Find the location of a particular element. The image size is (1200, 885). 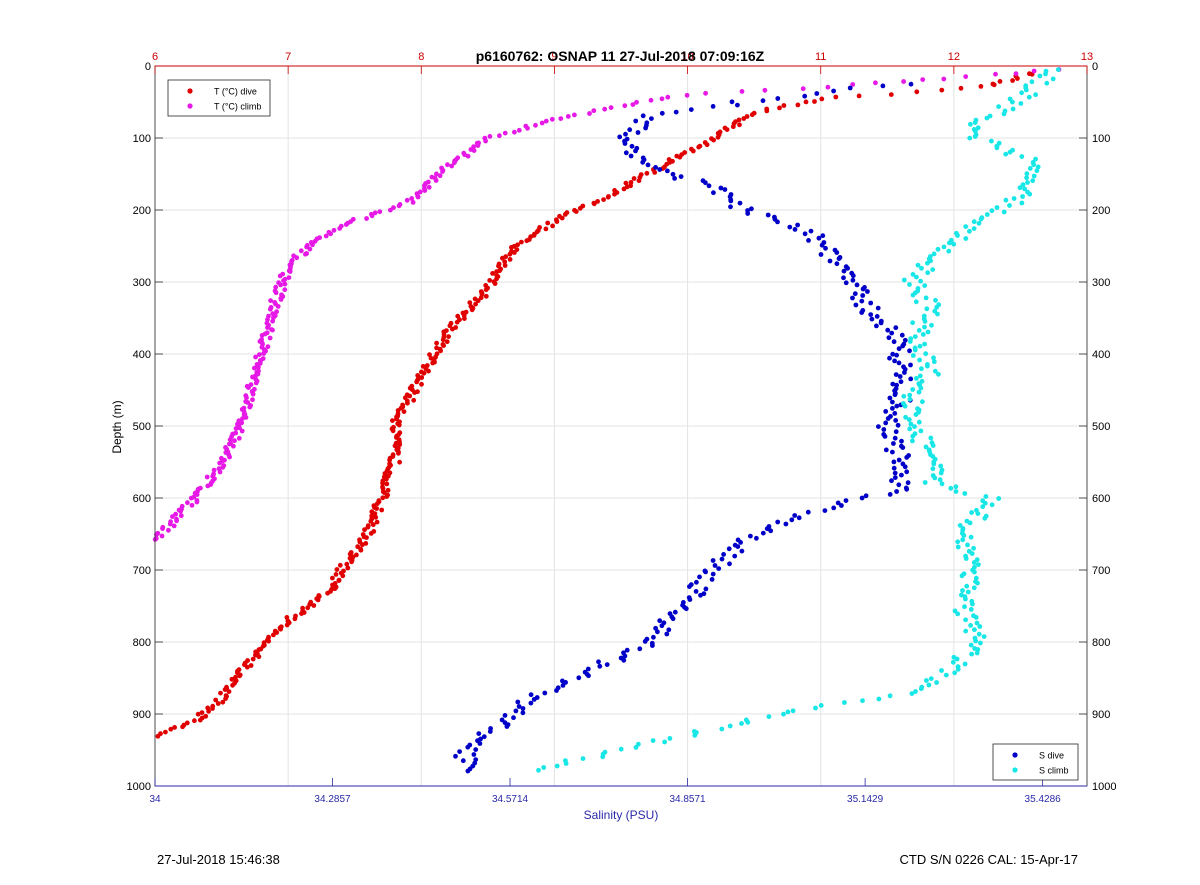

y-tick-label-left: 500 is located at coordinates (142, 427).